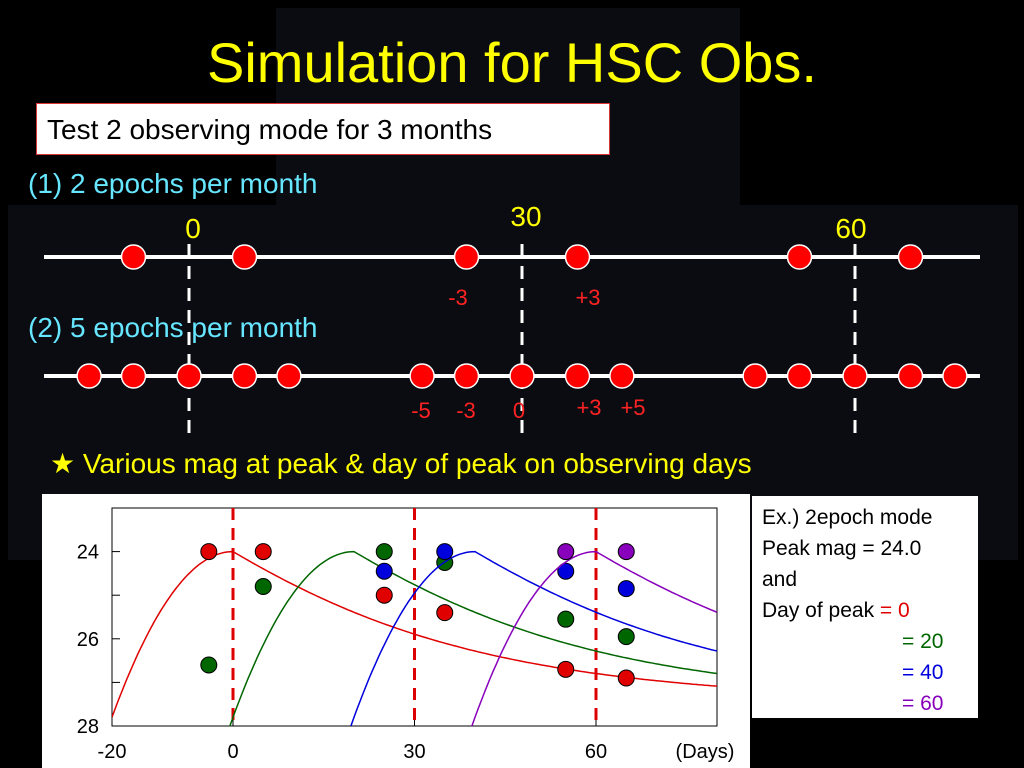 The image size is (1024, 768). Describe the element at coordinates (780, 579) in the screenshot. I see `caption-line-and: and` at that location.